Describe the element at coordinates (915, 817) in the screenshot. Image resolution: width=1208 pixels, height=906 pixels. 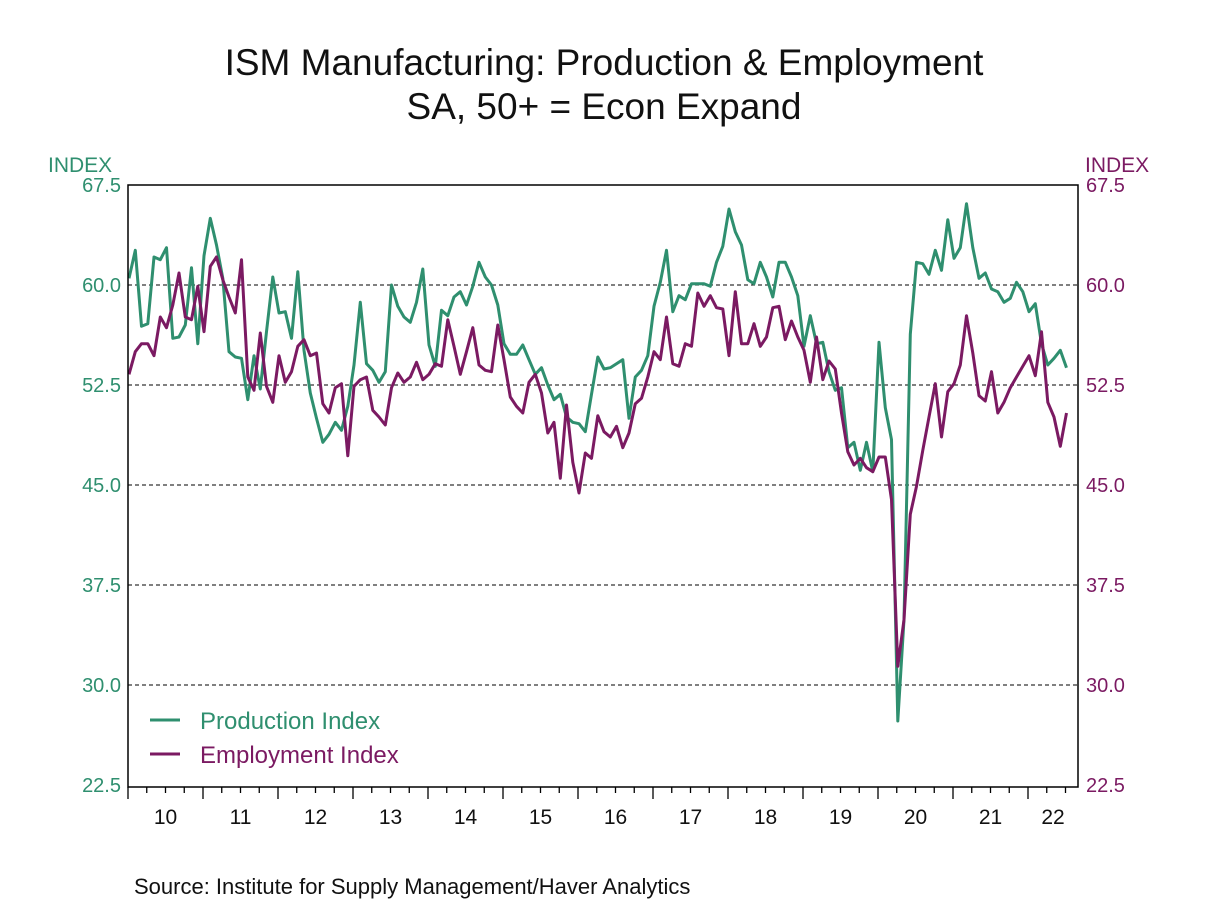
I see `x-tick-label: 20` at that location.